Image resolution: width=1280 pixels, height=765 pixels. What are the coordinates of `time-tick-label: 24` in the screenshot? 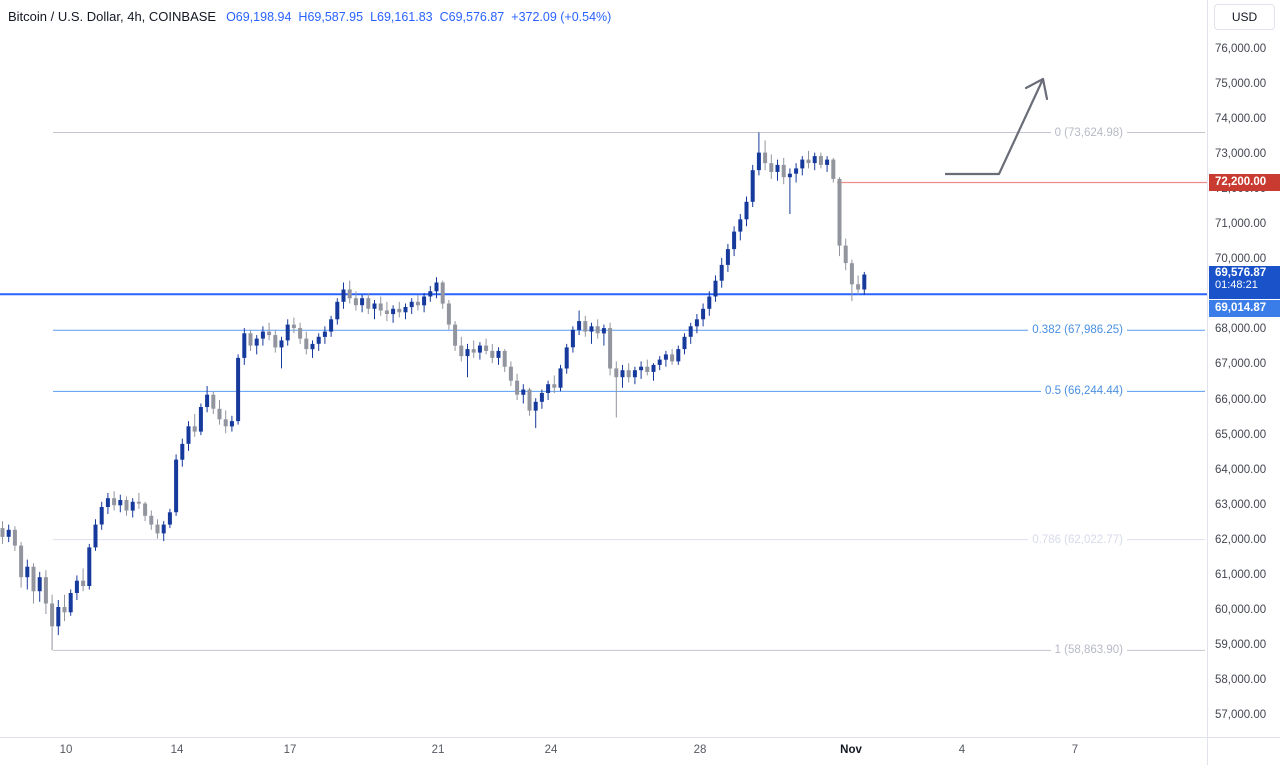 It's located at (551, 750).